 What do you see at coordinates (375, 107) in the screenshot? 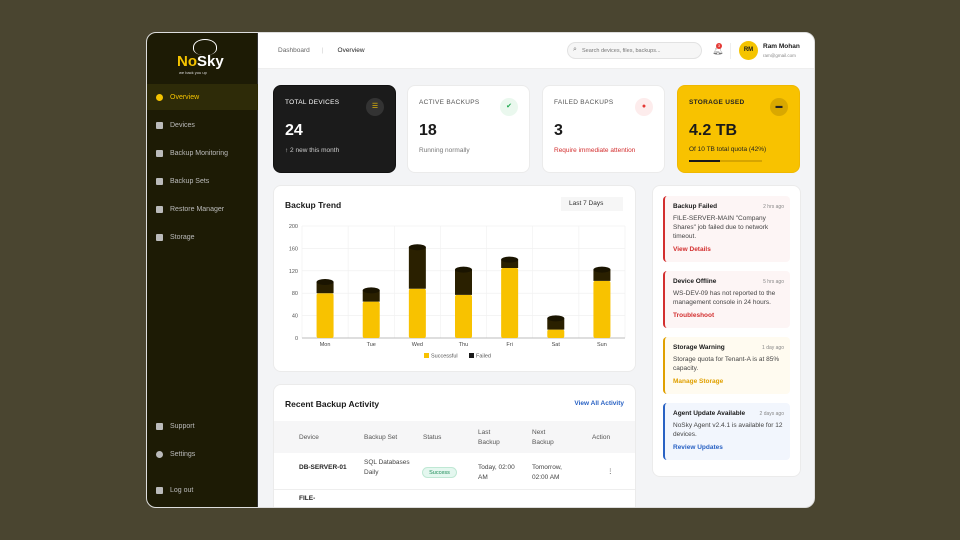
I see `server-icon: ☰` at bounding box center [375, 107].